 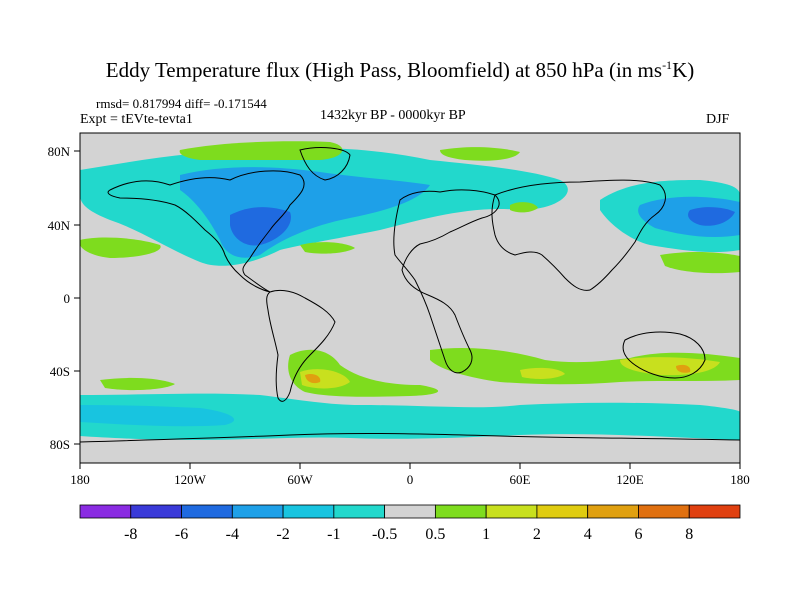 I want to click on colorbar-label: 1, so click(x=486, y=534).